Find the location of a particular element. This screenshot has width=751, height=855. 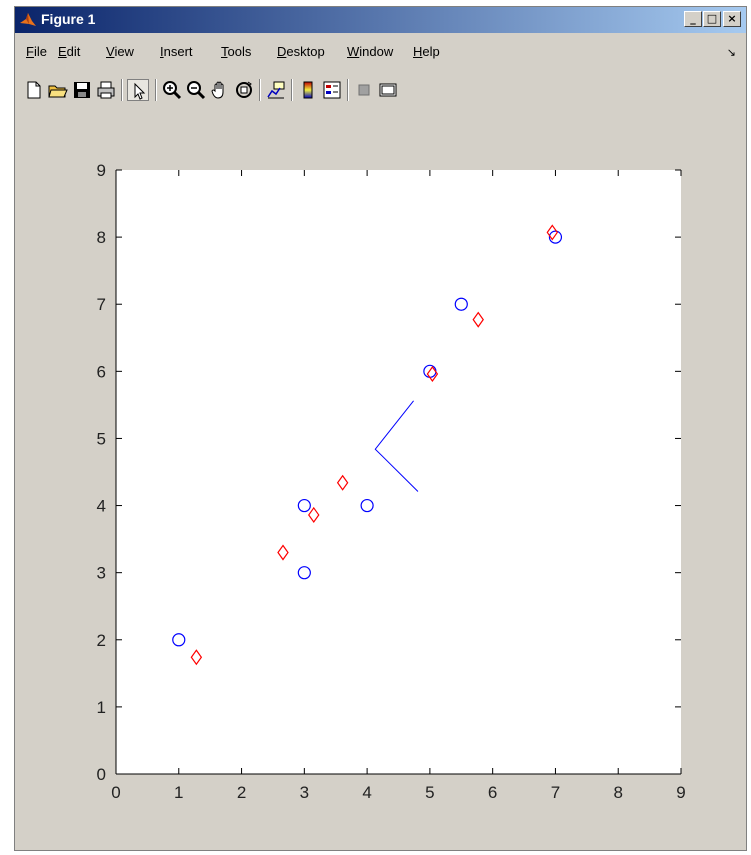

y-tick-label: 5 is located at coordinates (101, 438).